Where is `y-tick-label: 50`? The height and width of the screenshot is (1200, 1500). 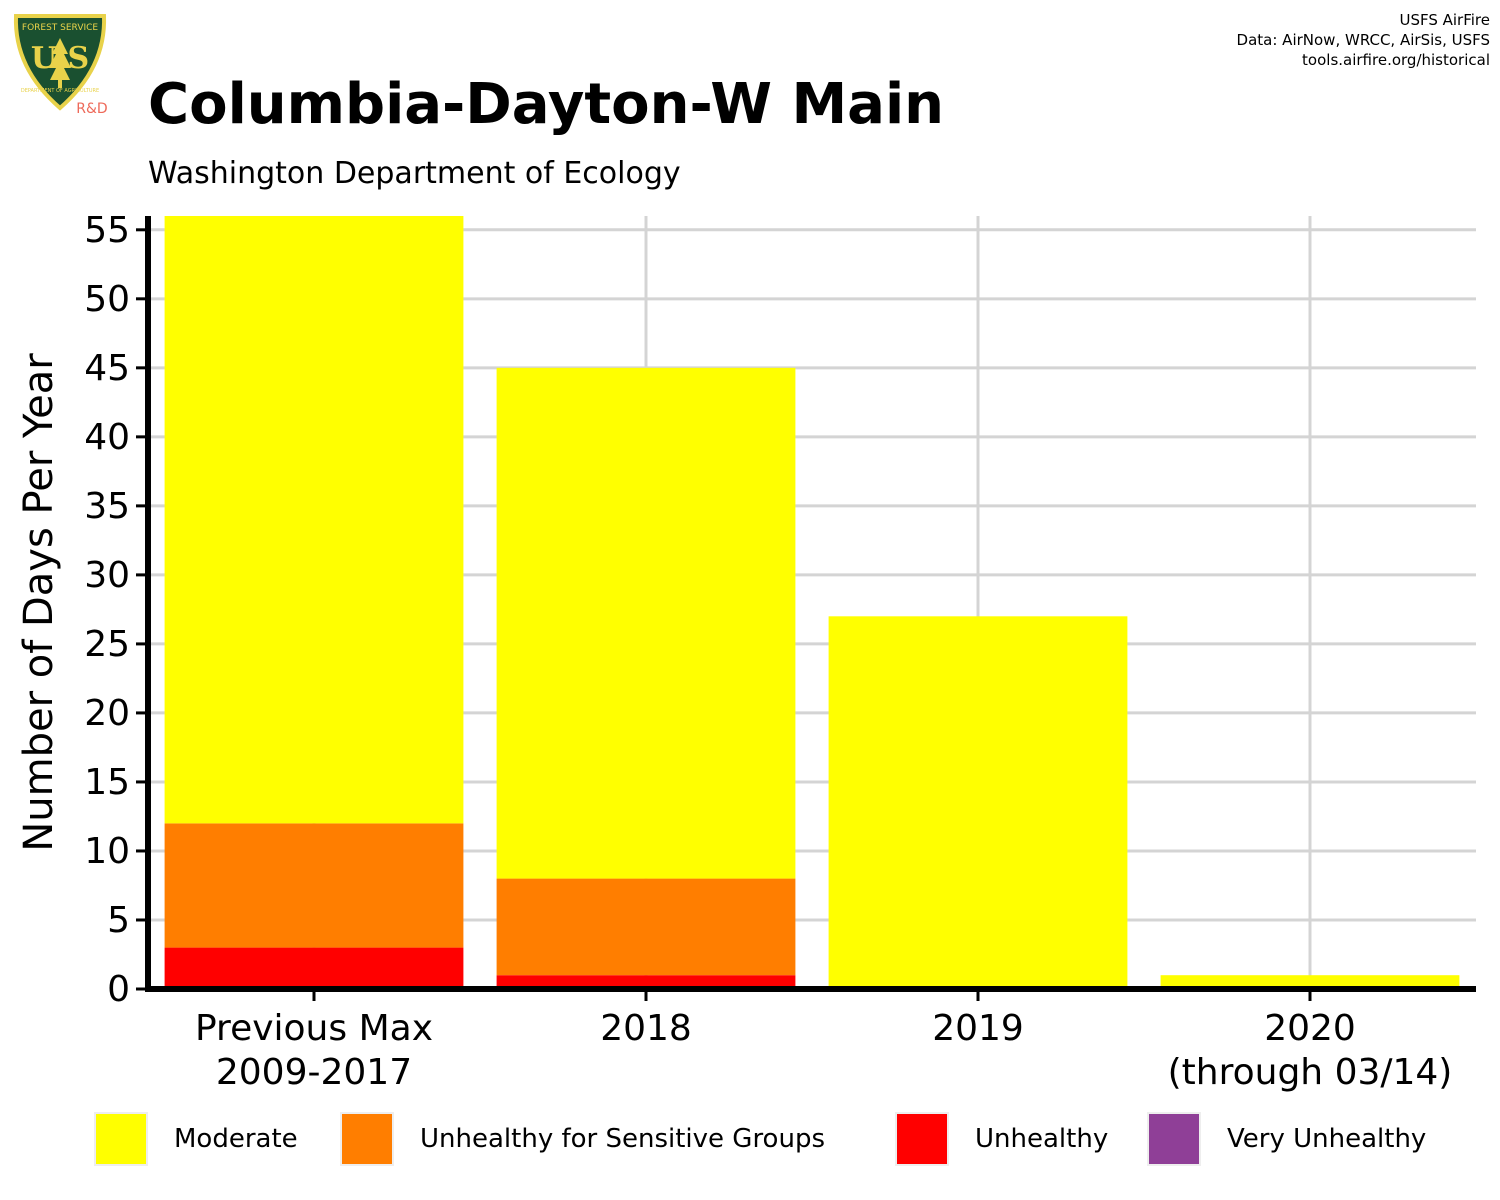 y-tick-label: 50 is located at coordinates (107, 299).